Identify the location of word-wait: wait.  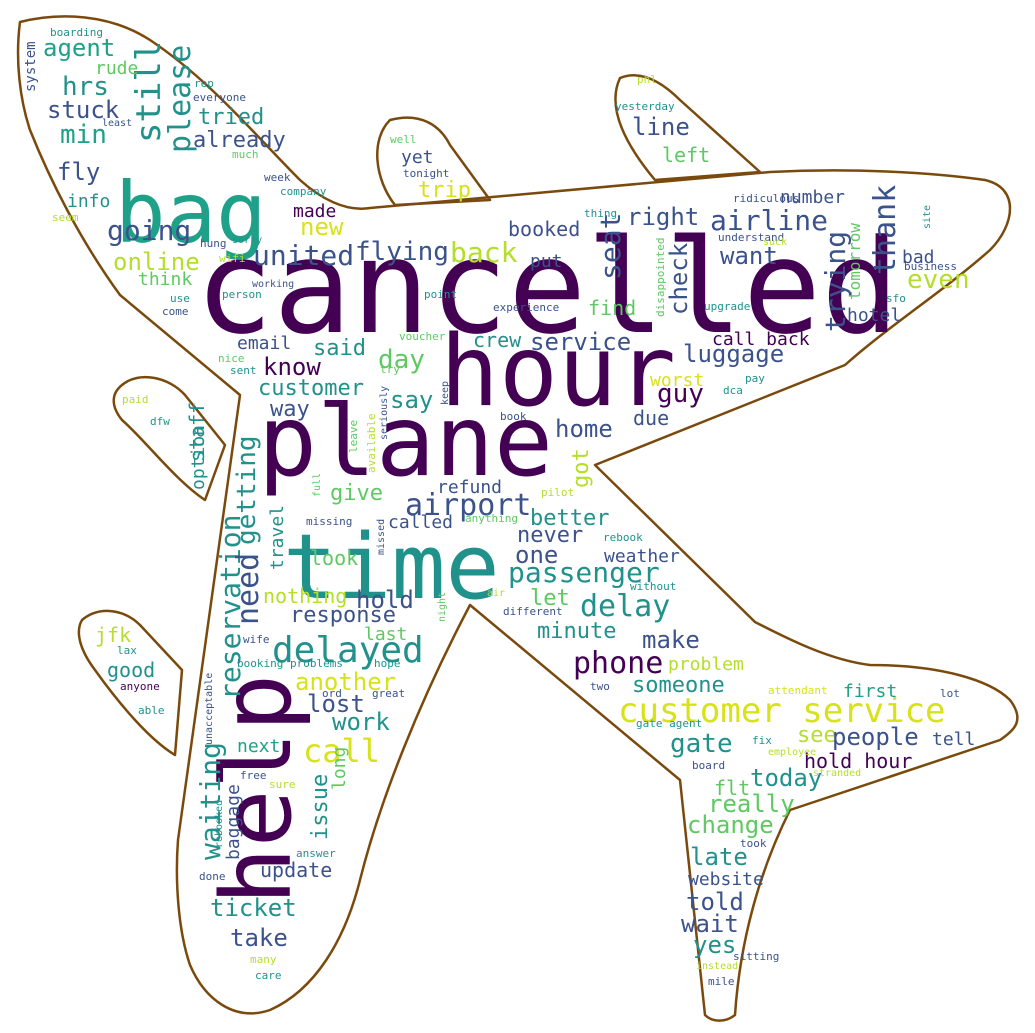
(710, 924).